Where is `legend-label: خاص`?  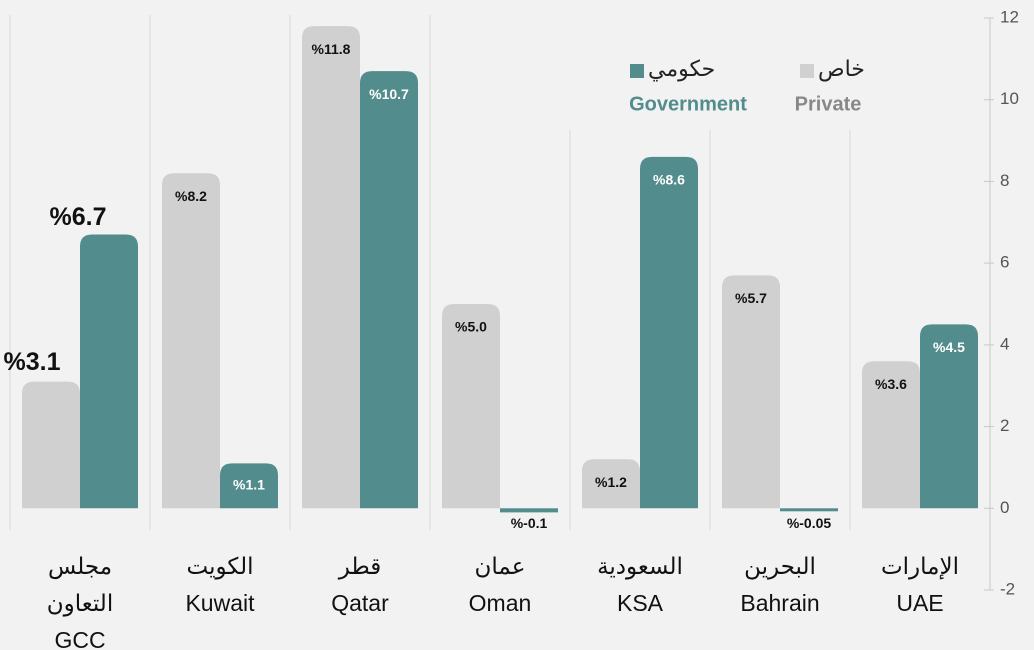 legend-label: خاص is located at coordinates (841, 69).